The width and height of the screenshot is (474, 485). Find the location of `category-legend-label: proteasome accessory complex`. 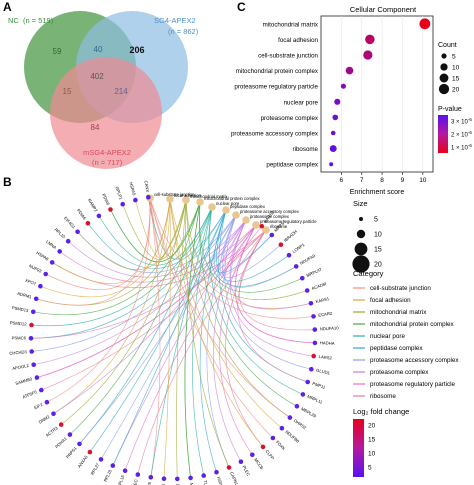

category-legend-label: proteasome accessory complex is located at coordinates (414, 360).